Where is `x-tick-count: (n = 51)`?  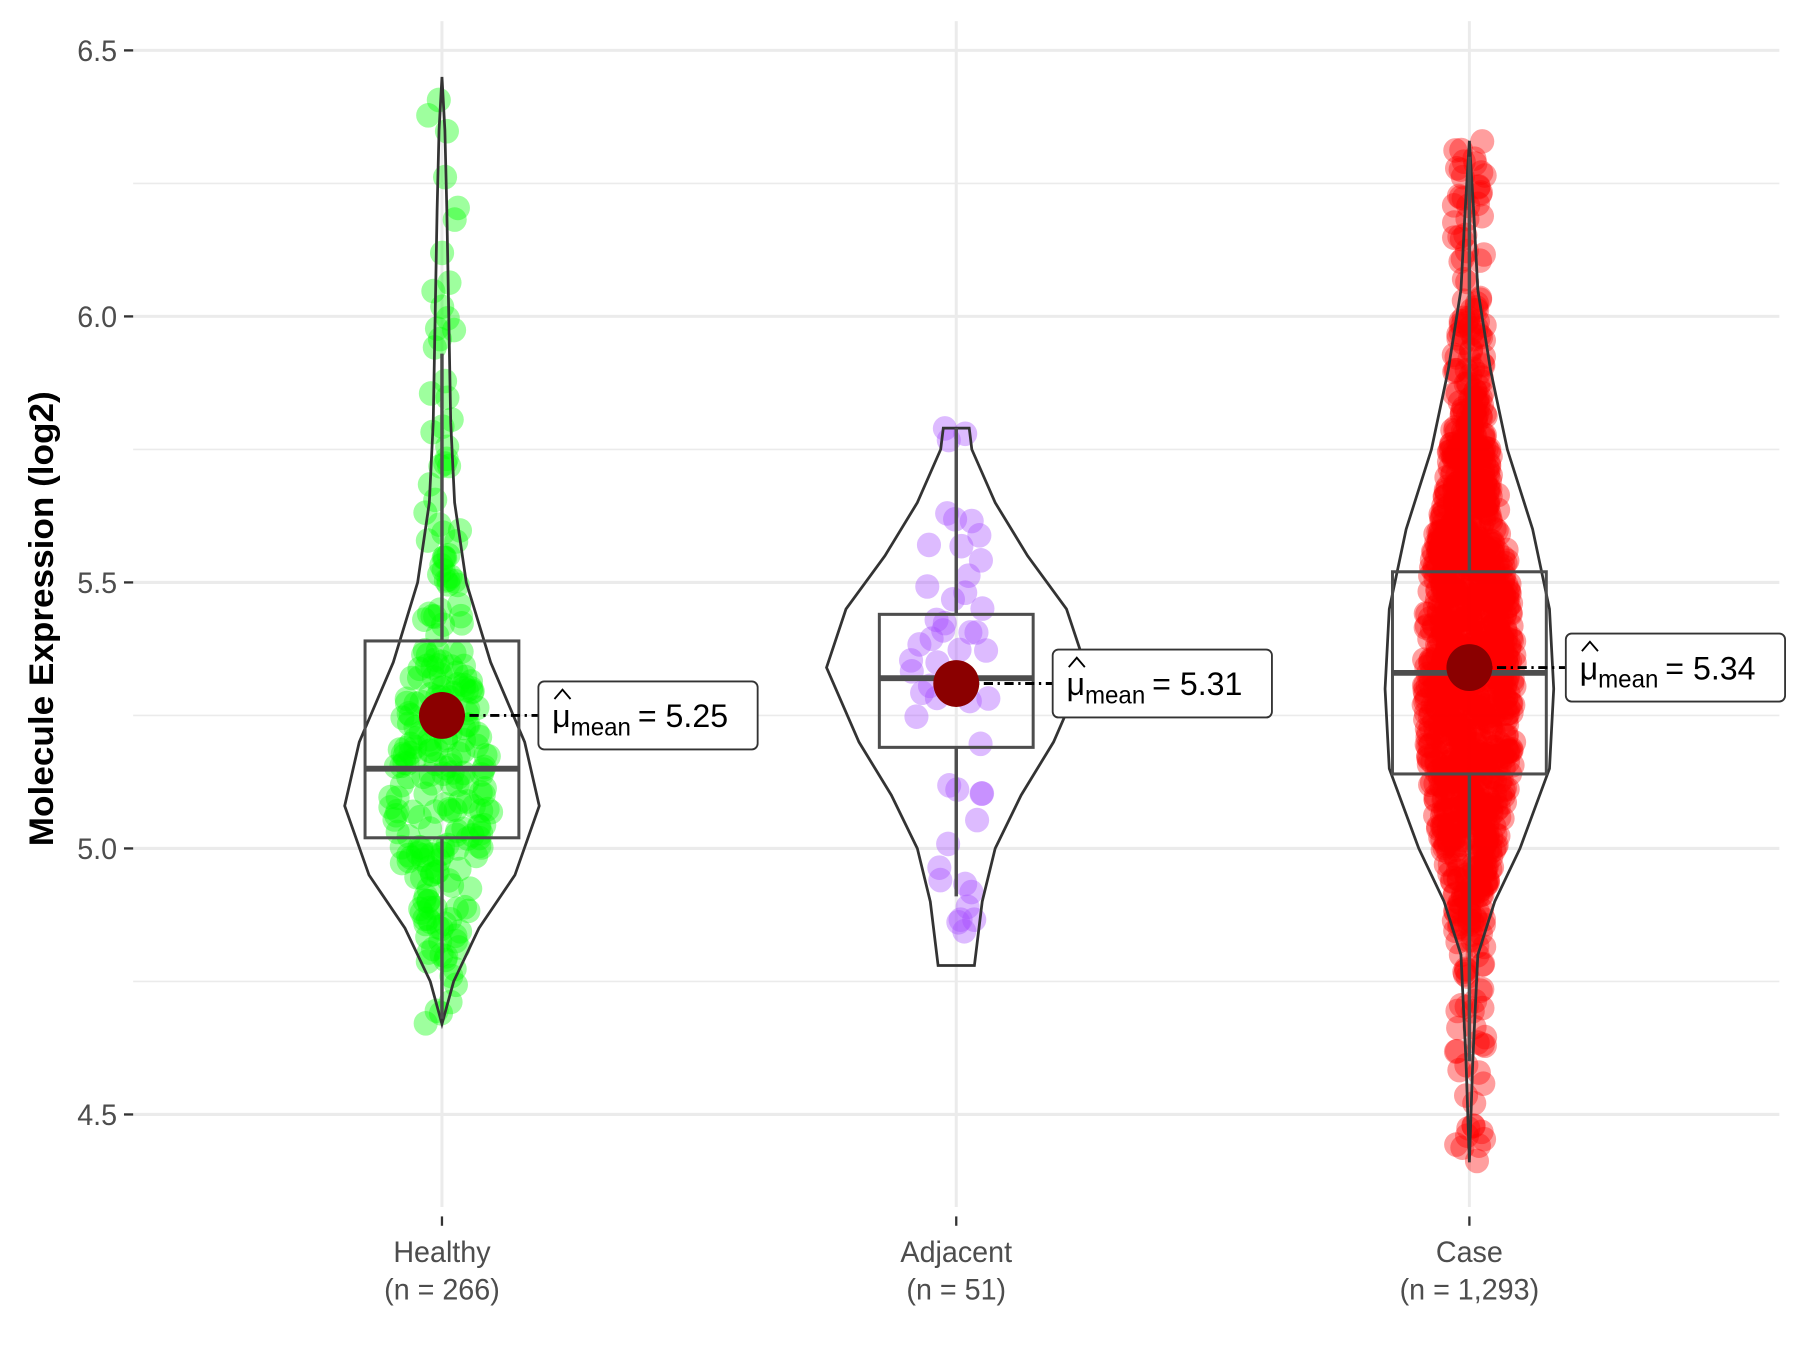 x-tick-count: (n = 51) is located at coordinates (956, 1290).